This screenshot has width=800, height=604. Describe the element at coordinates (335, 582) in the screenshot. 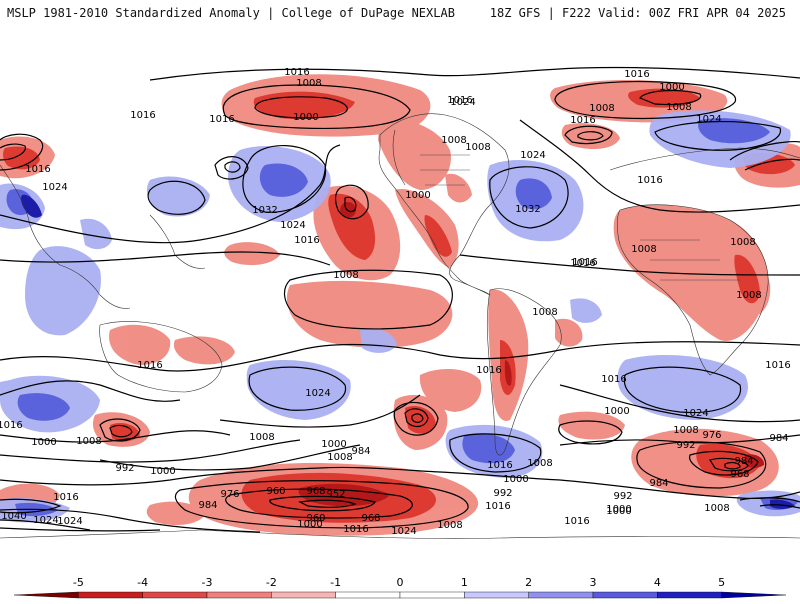

I see `colorbar-tick: -1` at that location.